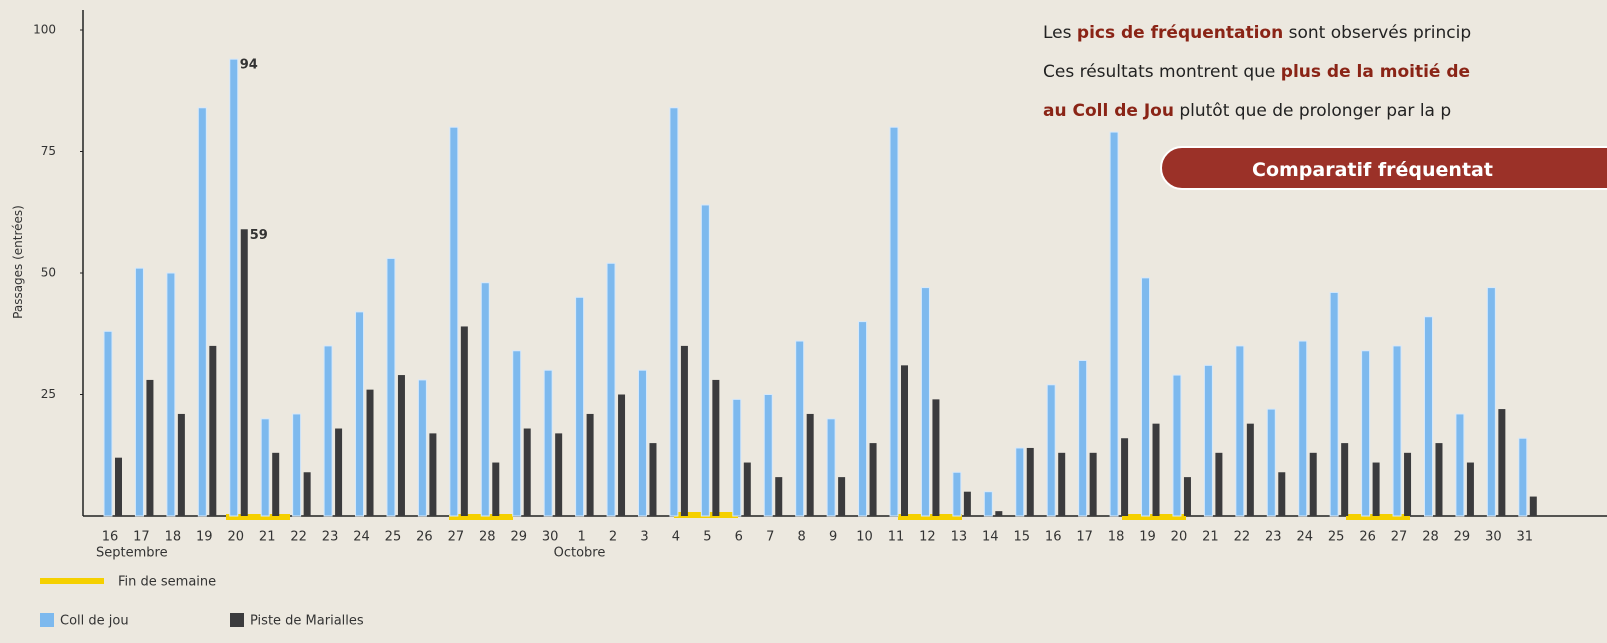 The height and width of the screenshot is (643, 1607). What do you see at coordinates (204, 537) in the screenshot?
I see `x-tick-label: 19` at bounding box center [204, 537].